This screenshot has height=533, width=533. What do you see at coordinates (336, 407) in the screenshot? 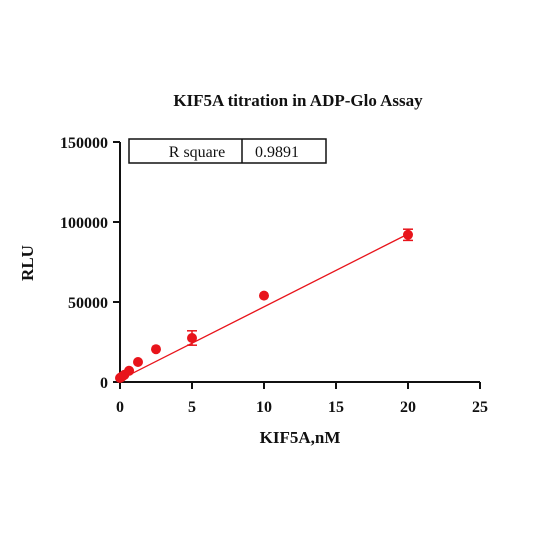
I see `x-tick-label: 15` at bounding box center [336, 407].